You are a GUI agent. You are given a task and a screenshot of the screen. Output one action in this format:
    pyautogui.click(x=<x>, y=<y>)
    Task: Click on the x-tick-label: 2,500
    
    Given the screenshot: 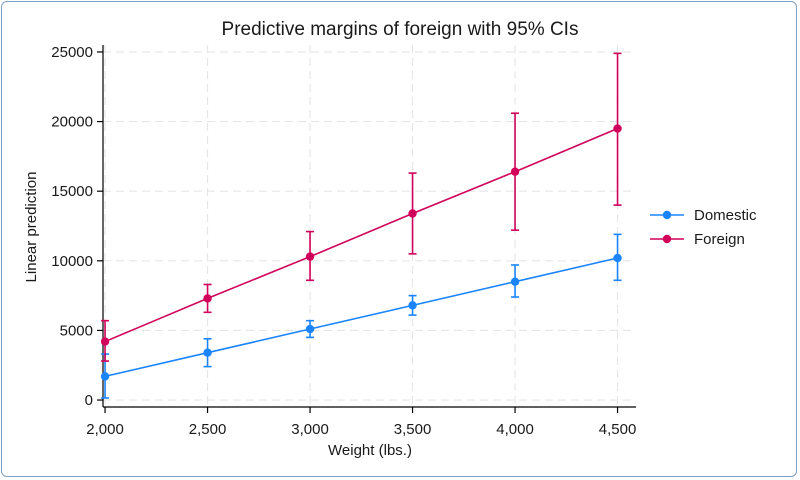 What is the action you would take?
    pyautogui.click(x=208, y=429)
    